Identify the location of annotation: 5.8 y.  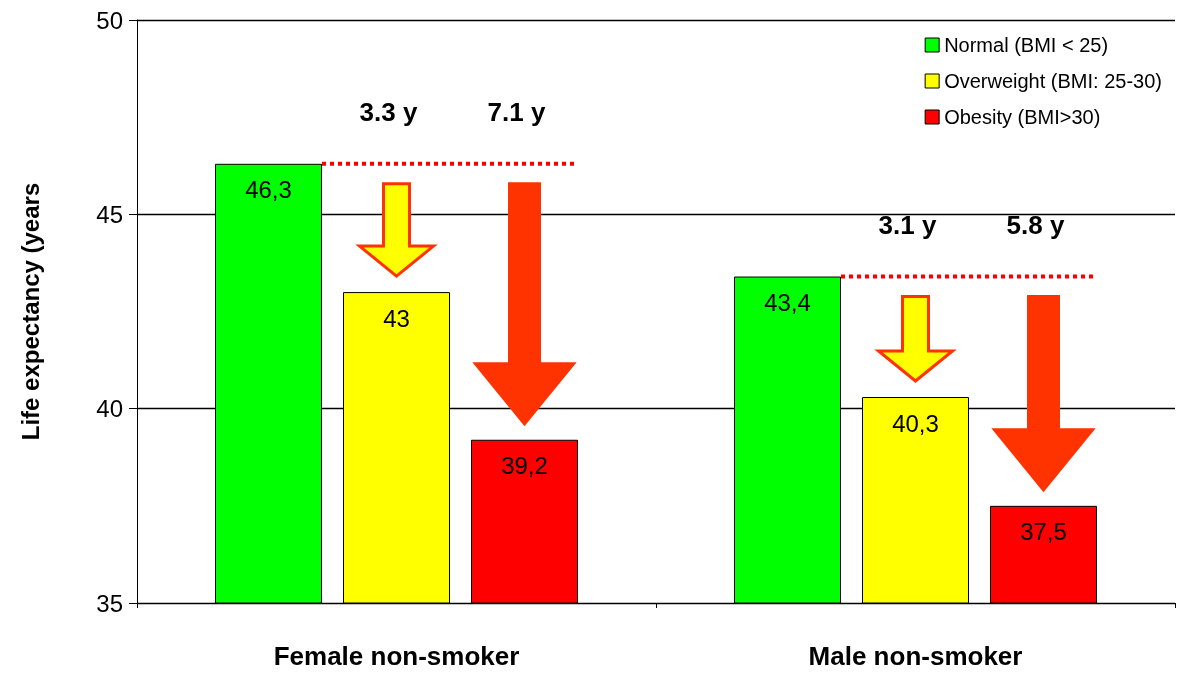
(1035, 225).